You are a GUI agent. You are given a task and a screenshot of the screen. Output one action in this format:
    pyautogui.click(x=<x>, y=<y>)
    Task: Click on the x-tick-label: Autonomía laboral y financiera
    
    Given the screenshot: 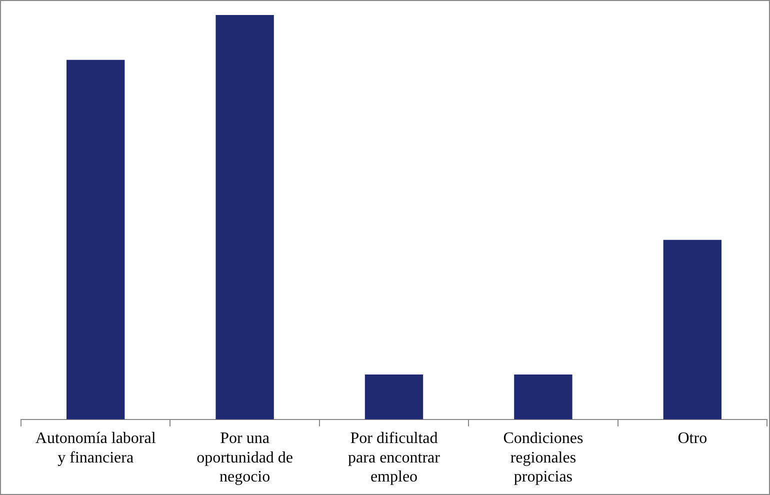 What is the action you would take?
    pyautogui.click(x=95, y=448)
    